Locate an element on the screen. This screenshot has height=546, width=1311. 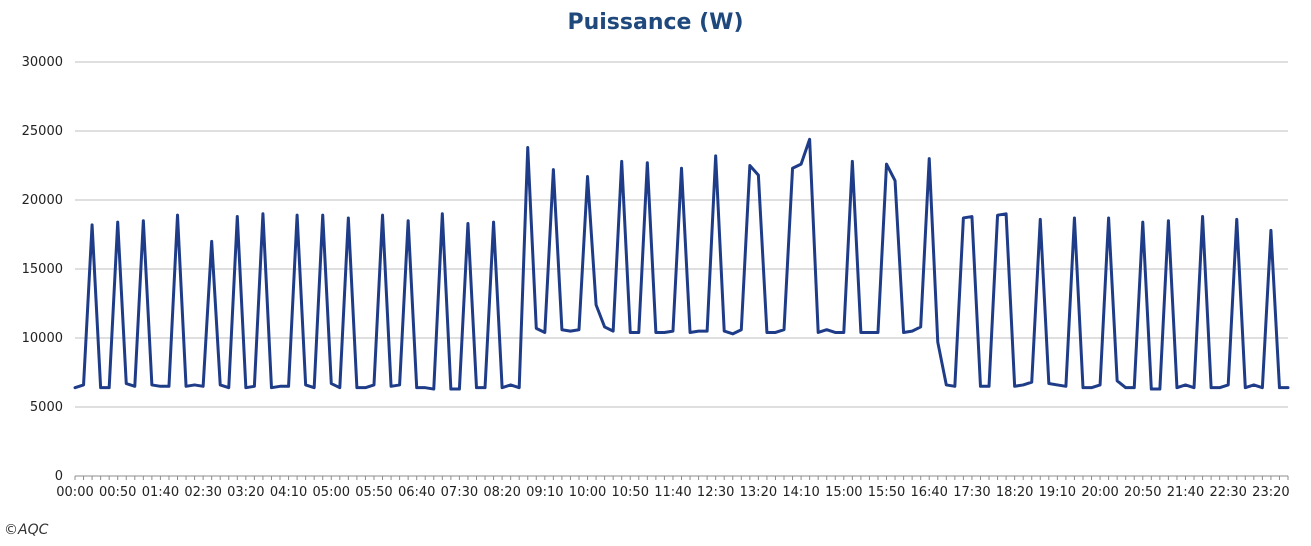
x-tick-label: 09:10 is located at coordinates (544, 492).